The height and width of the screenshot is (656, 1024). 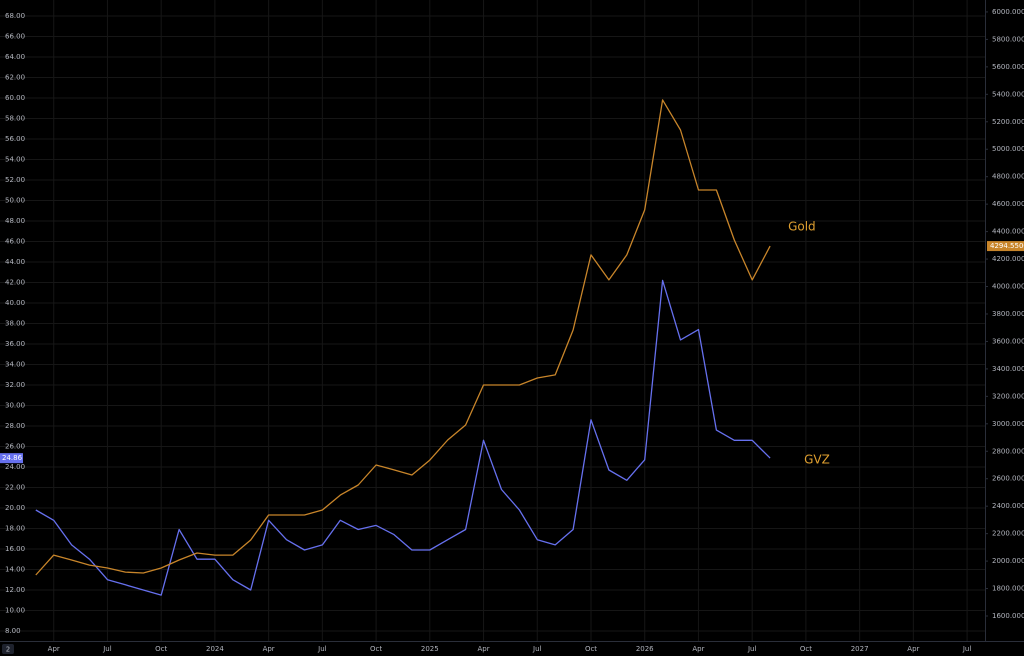 I want to click on y2-tick-label: 3800.0000, so click(x=1008, y=314).